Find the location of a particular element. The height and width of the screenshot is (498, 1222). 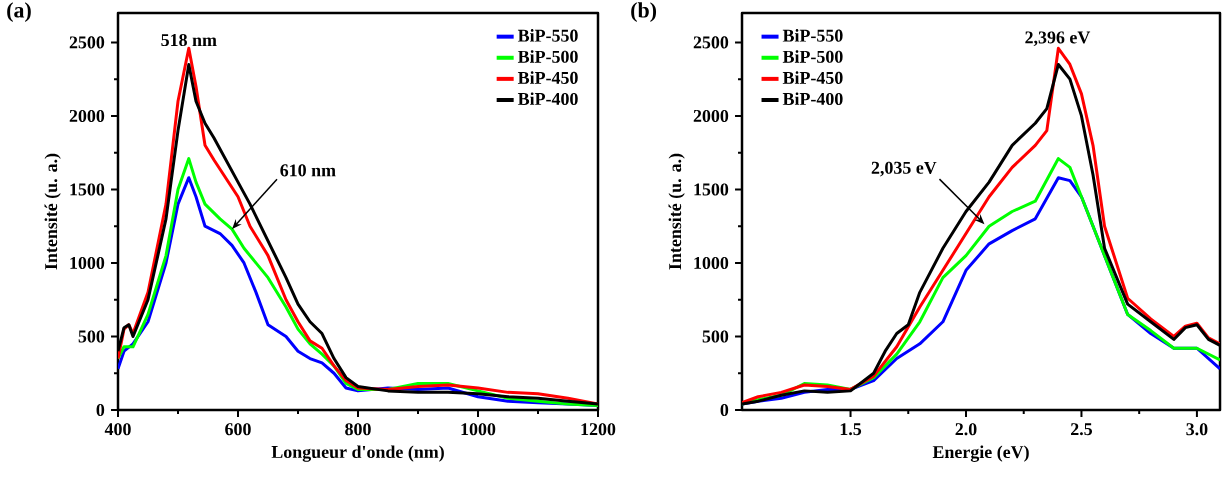

annotation: 518 nm is located at coordinates (189, 40).